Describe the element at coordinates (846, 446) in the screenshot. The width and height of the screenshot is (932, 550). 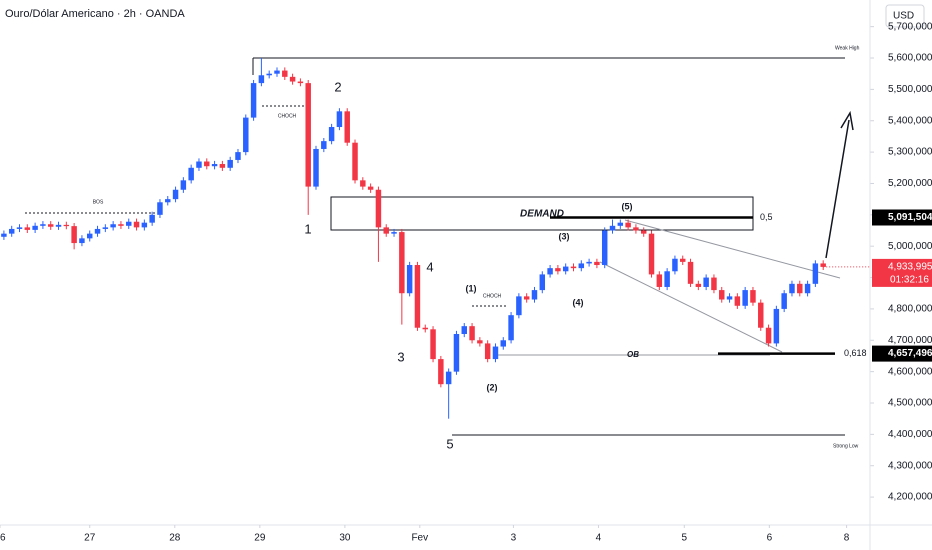
I see `level-label: Strong Low` at that location.